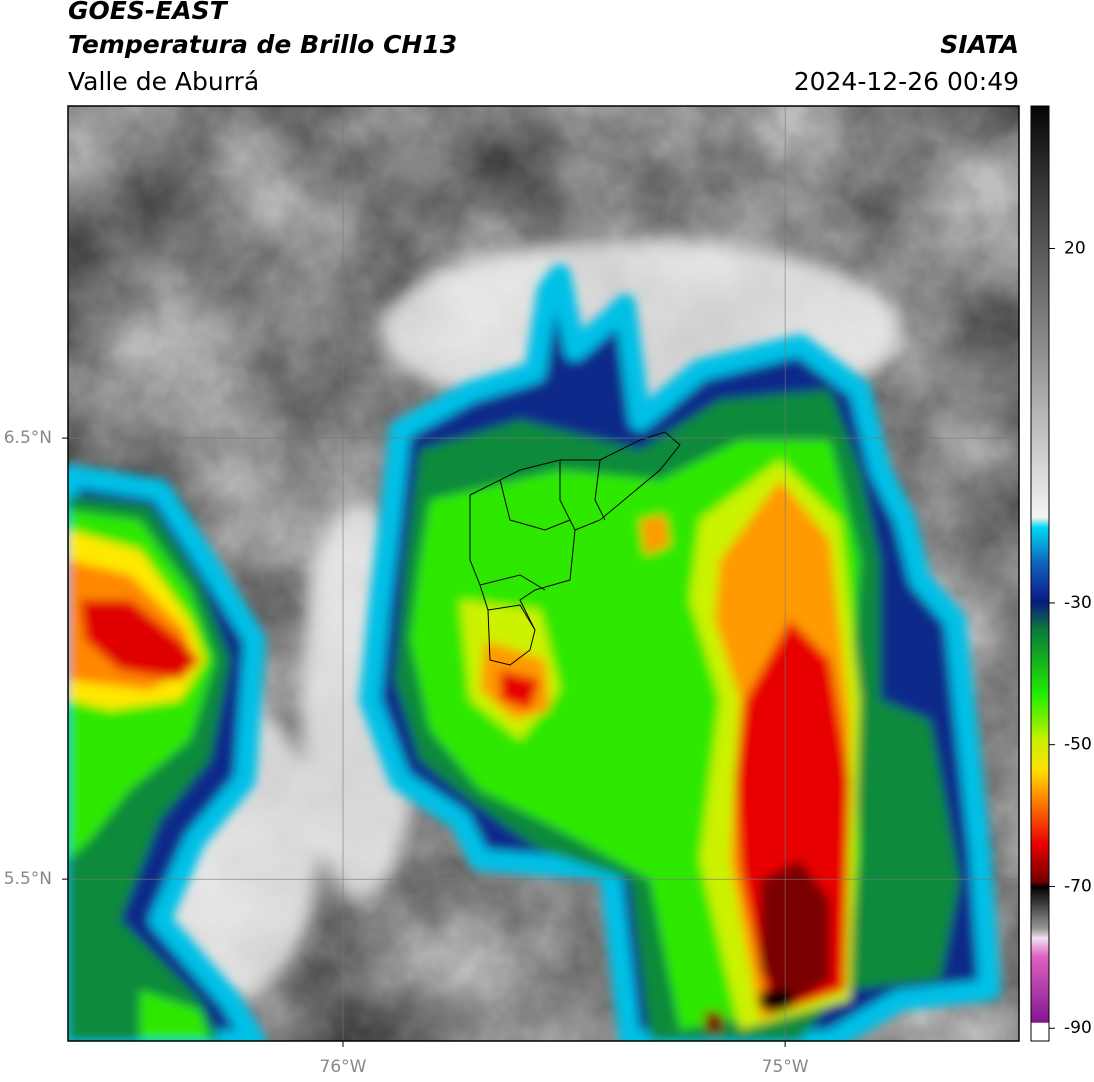  Describe the element at coordinates (1078, 603) in the screenshot. I see `colorbar-tick-label: -30` at that location.